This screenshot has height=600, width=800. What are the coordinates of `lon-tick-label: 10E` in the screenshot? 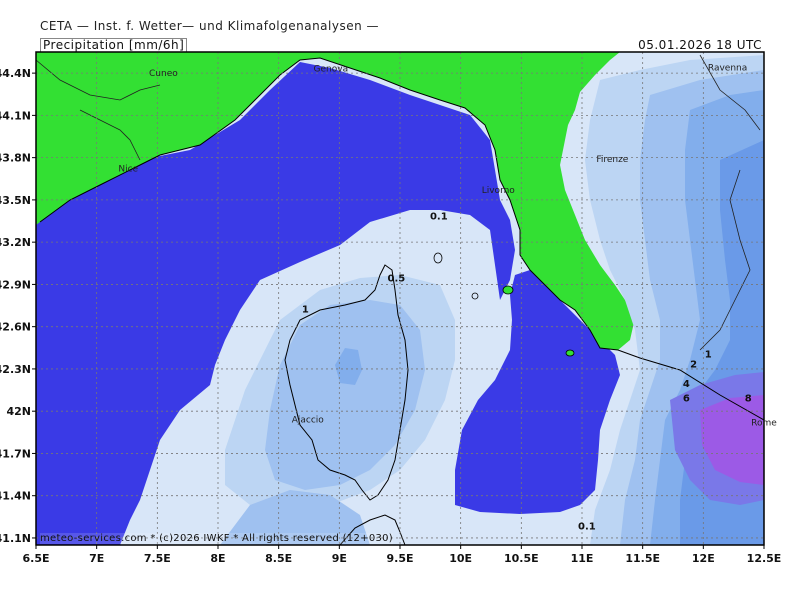 It's located at (460, 558).